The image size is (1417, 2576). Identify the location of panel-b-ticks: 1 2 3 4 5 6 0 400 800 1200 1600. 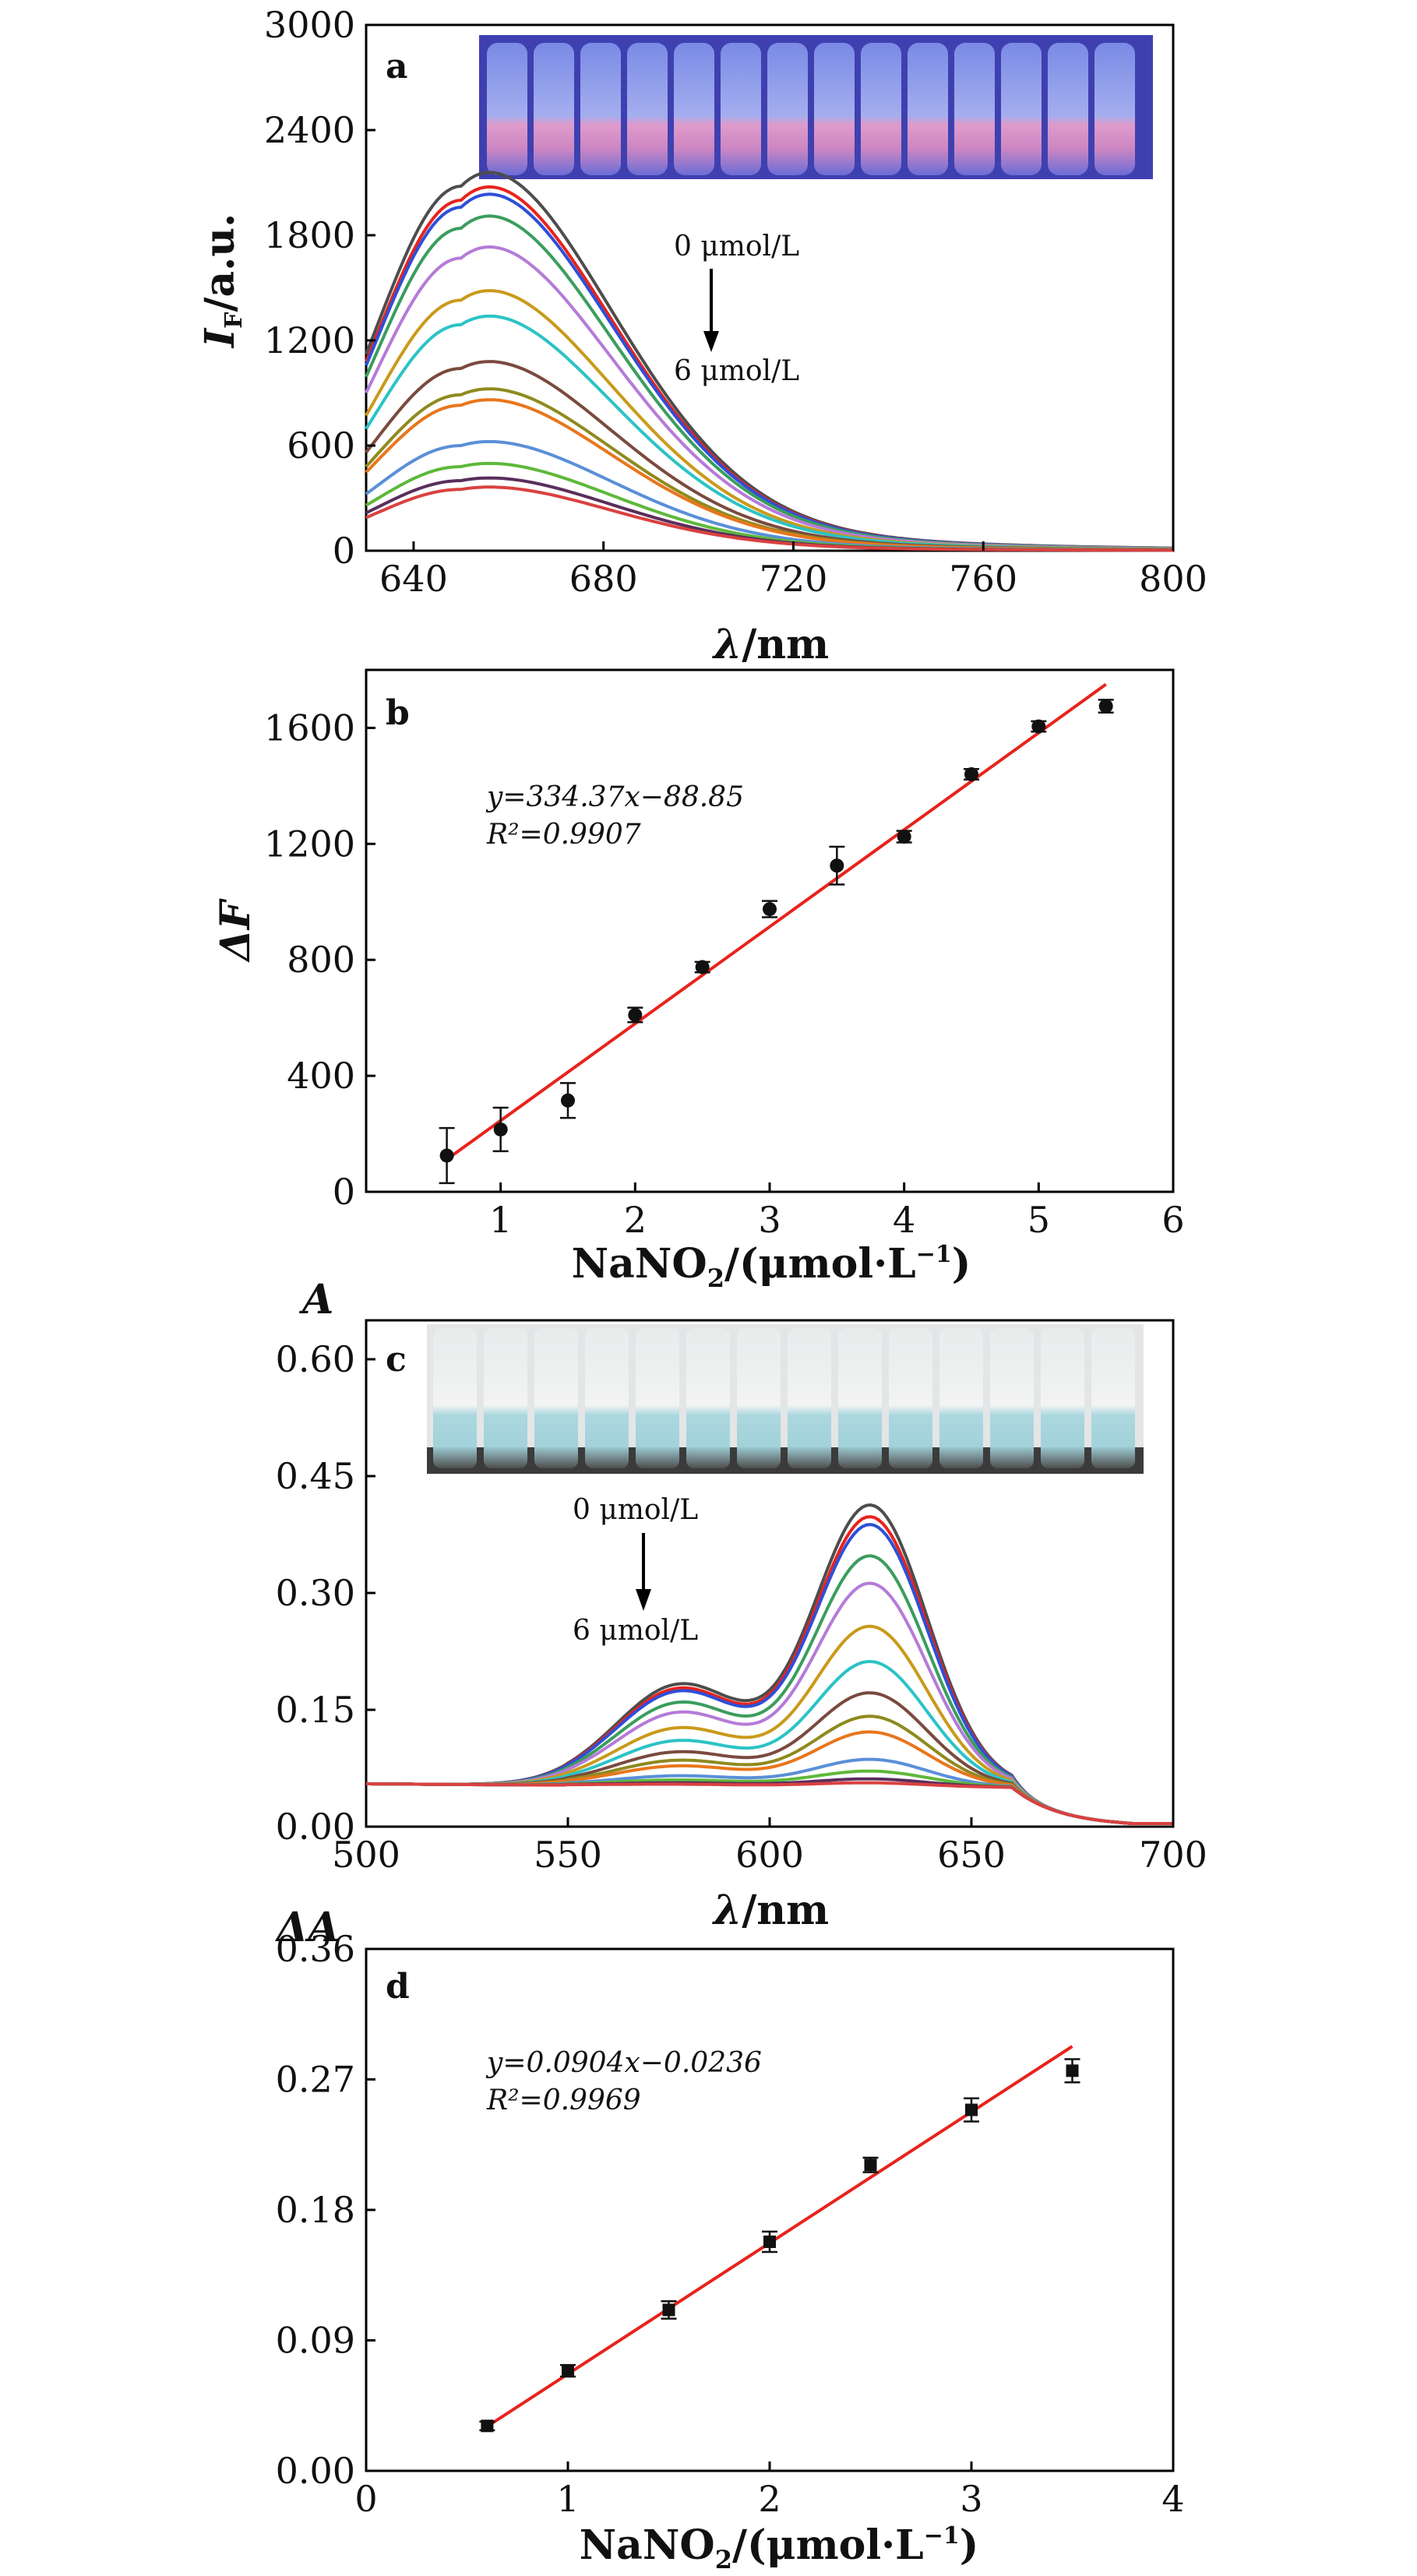
(724, 974).